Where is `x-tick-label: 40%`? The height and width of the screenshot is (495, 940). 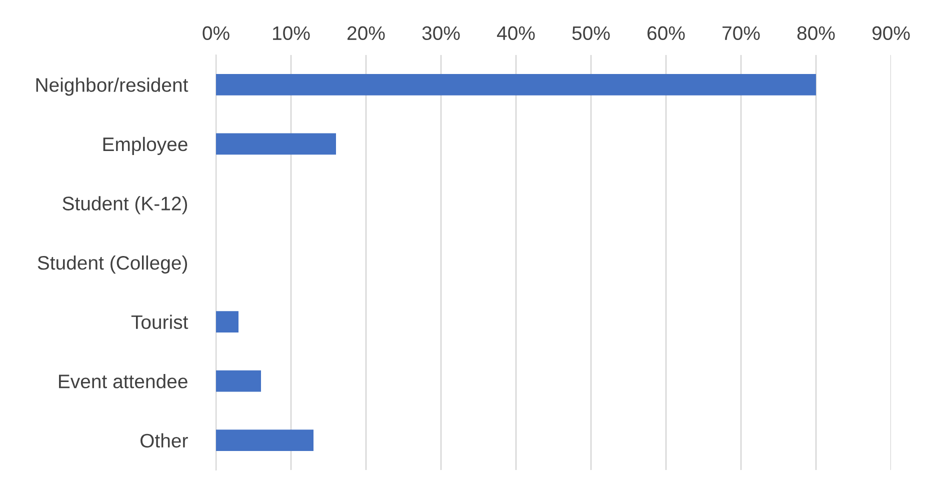 x-tick-label: 40% is located at coordinates (515, 33).